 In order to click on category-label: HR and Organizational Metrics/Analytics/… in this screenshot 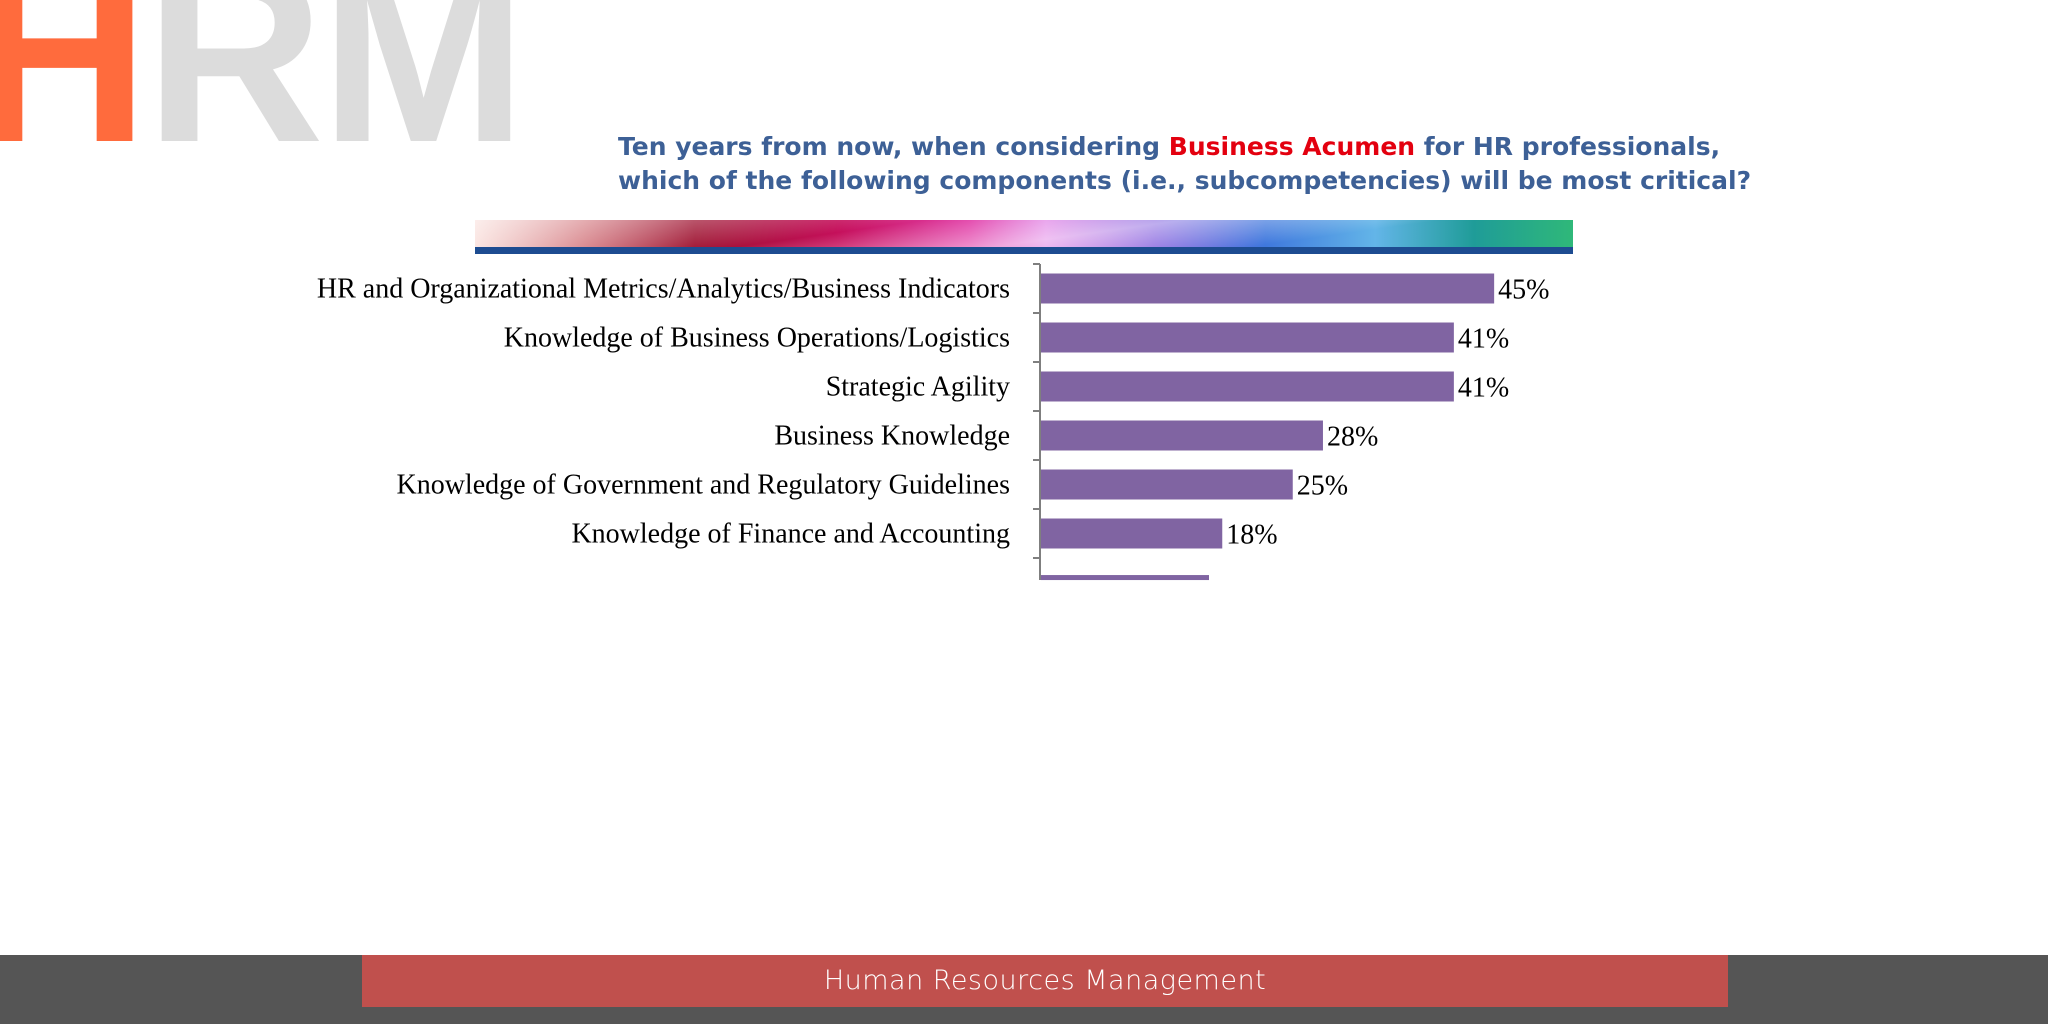, I will do `click(663, 289)`.